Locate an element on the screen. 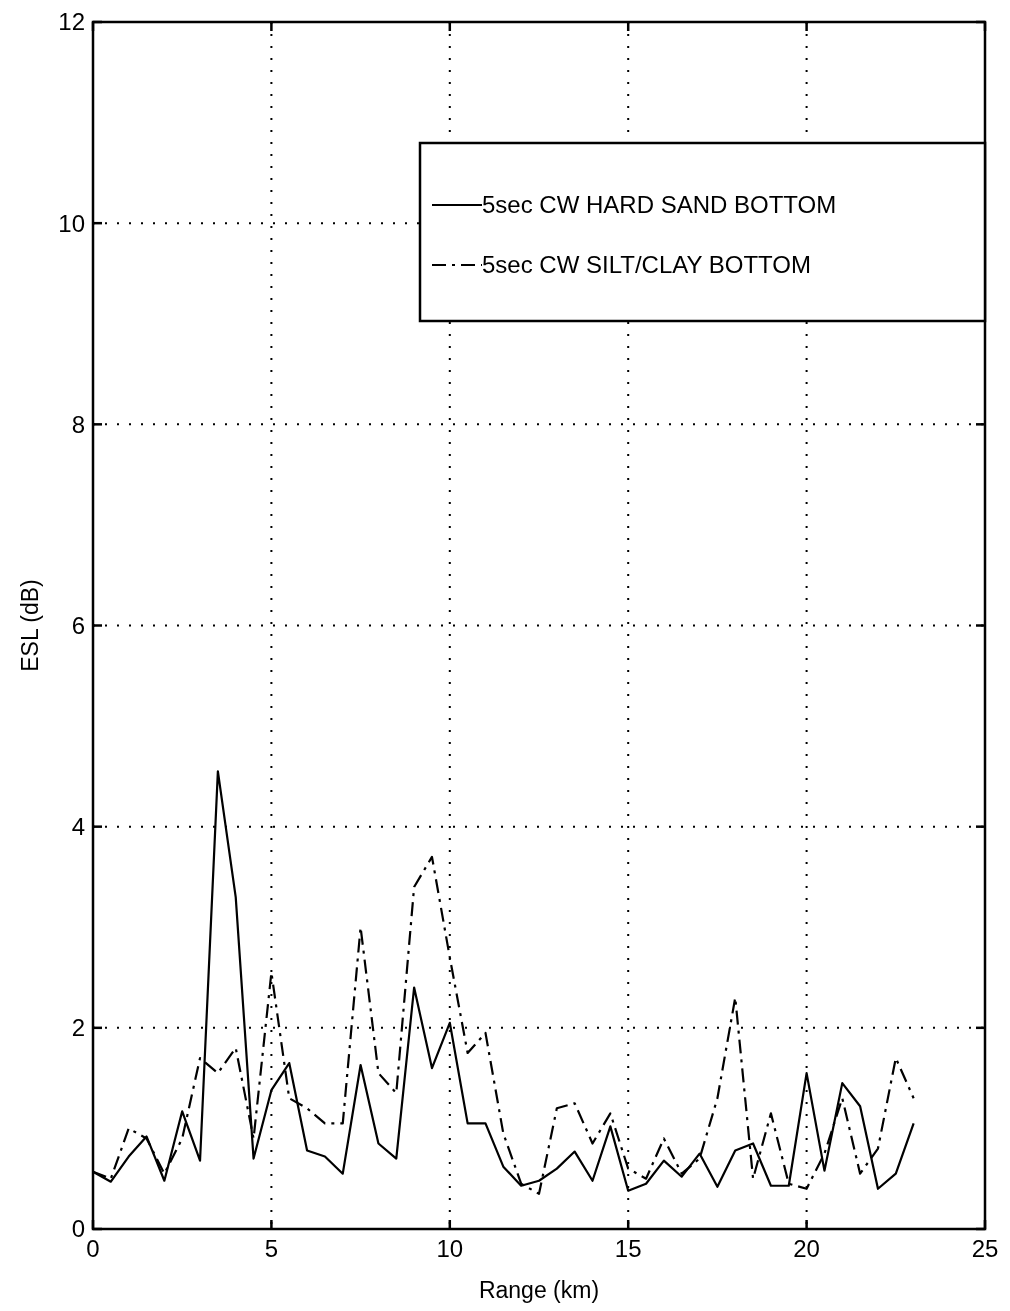 The image size is (1010, 1311). y-tick-label: 12 is located at coordinates (71, 22).